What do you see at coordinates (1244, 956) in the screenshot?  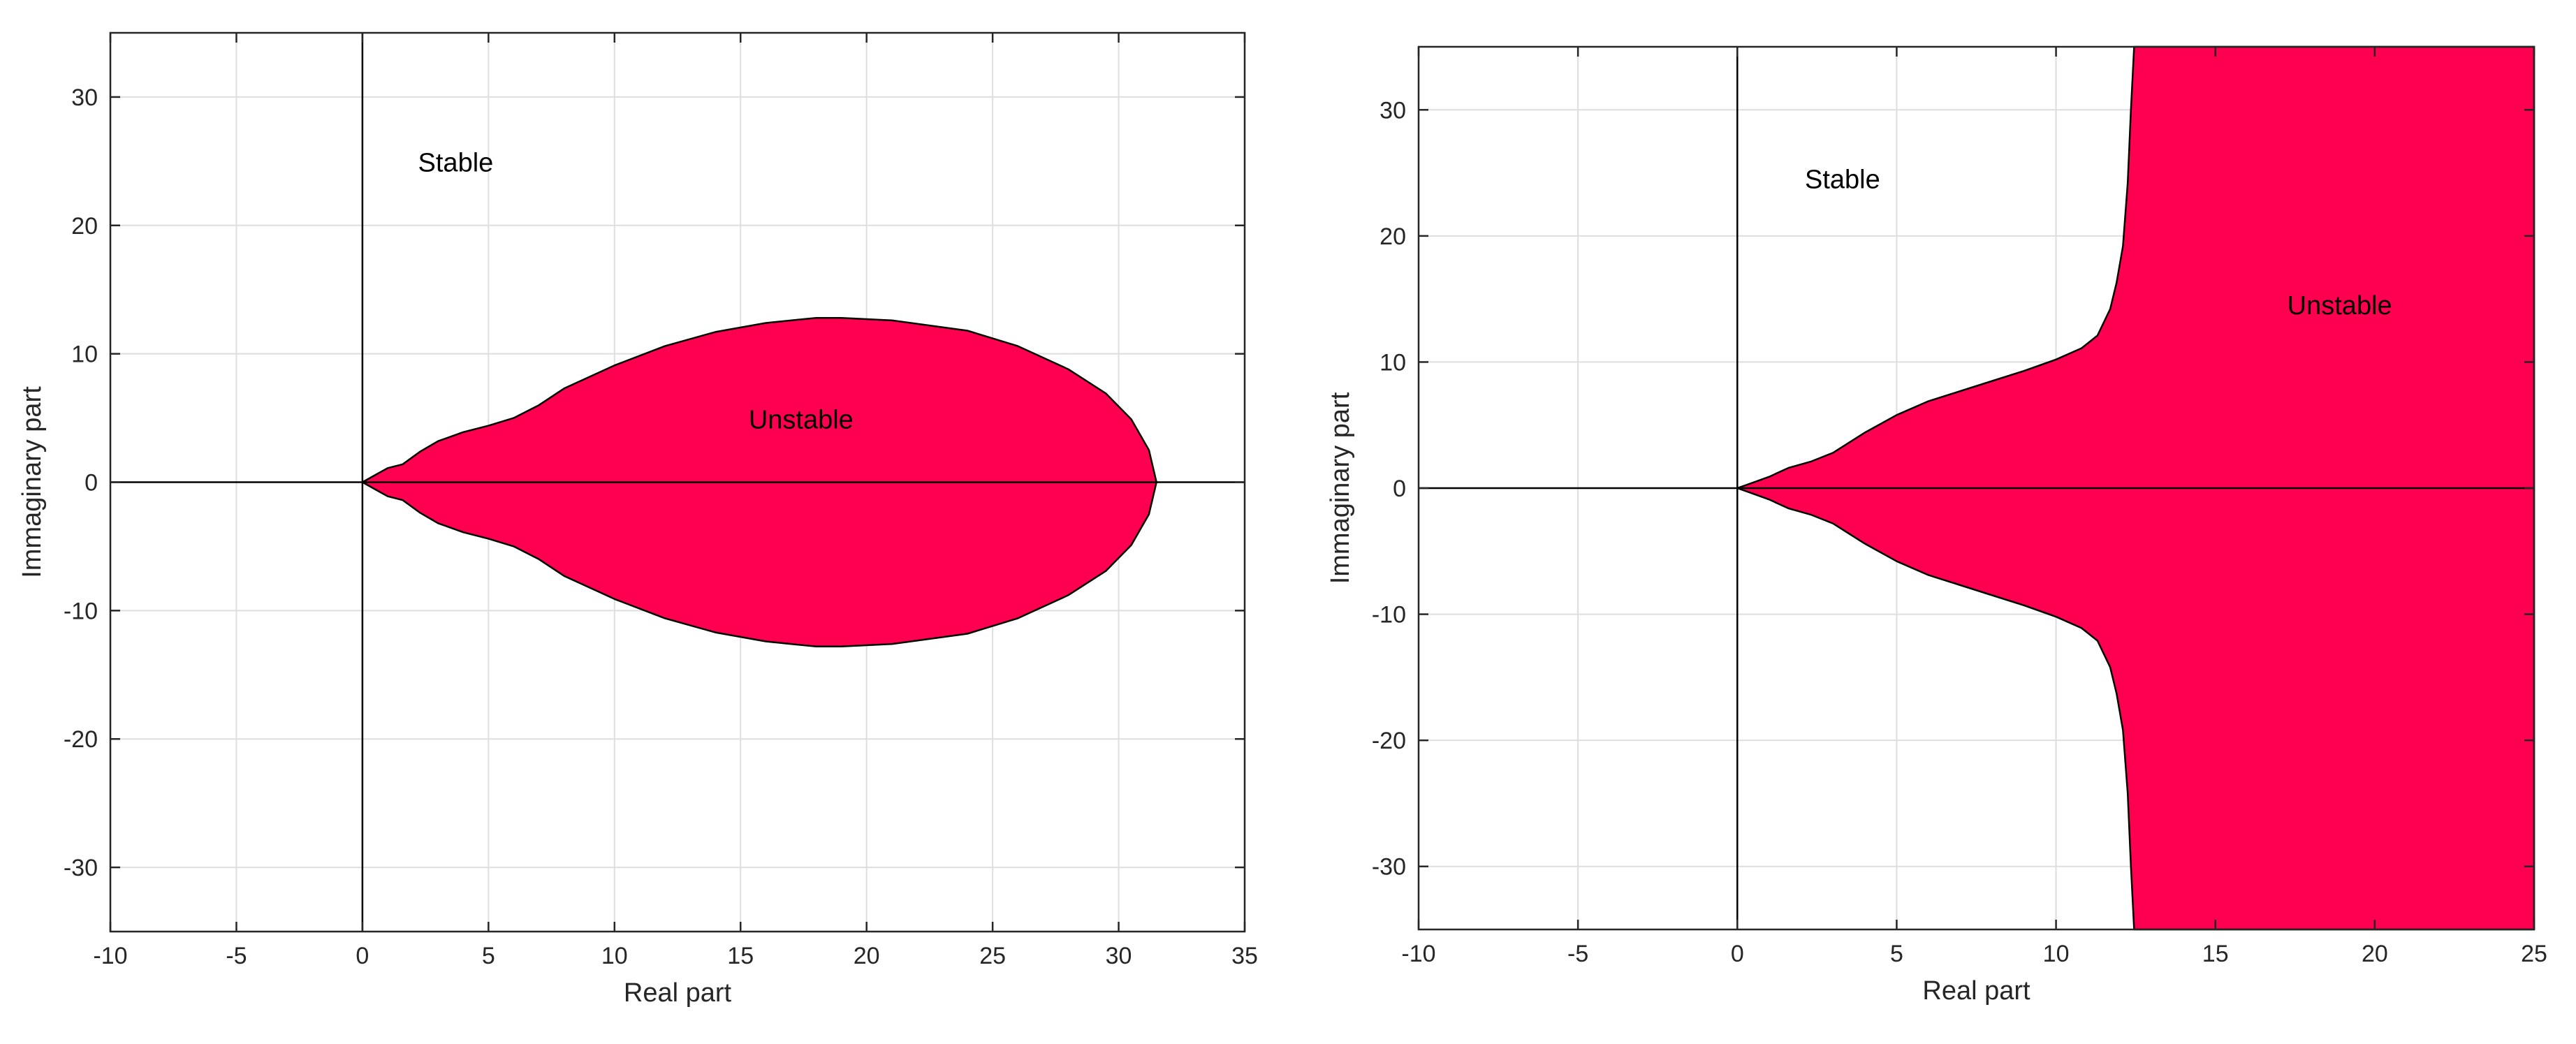 I see `x-tick-label: 35` at bounding box center [1244, 956].